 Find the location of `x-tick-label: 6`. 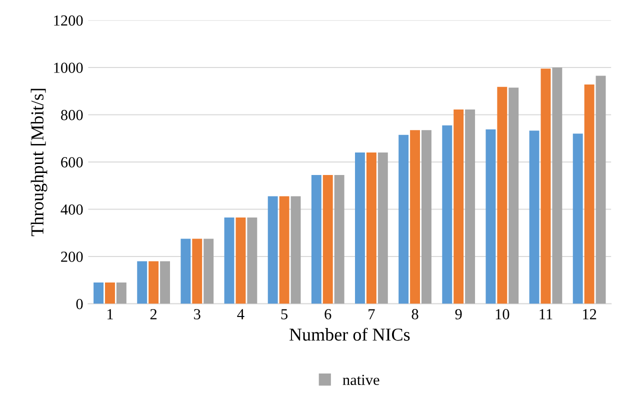

x-tick-label: 6 is located at coordinates (328, 314).